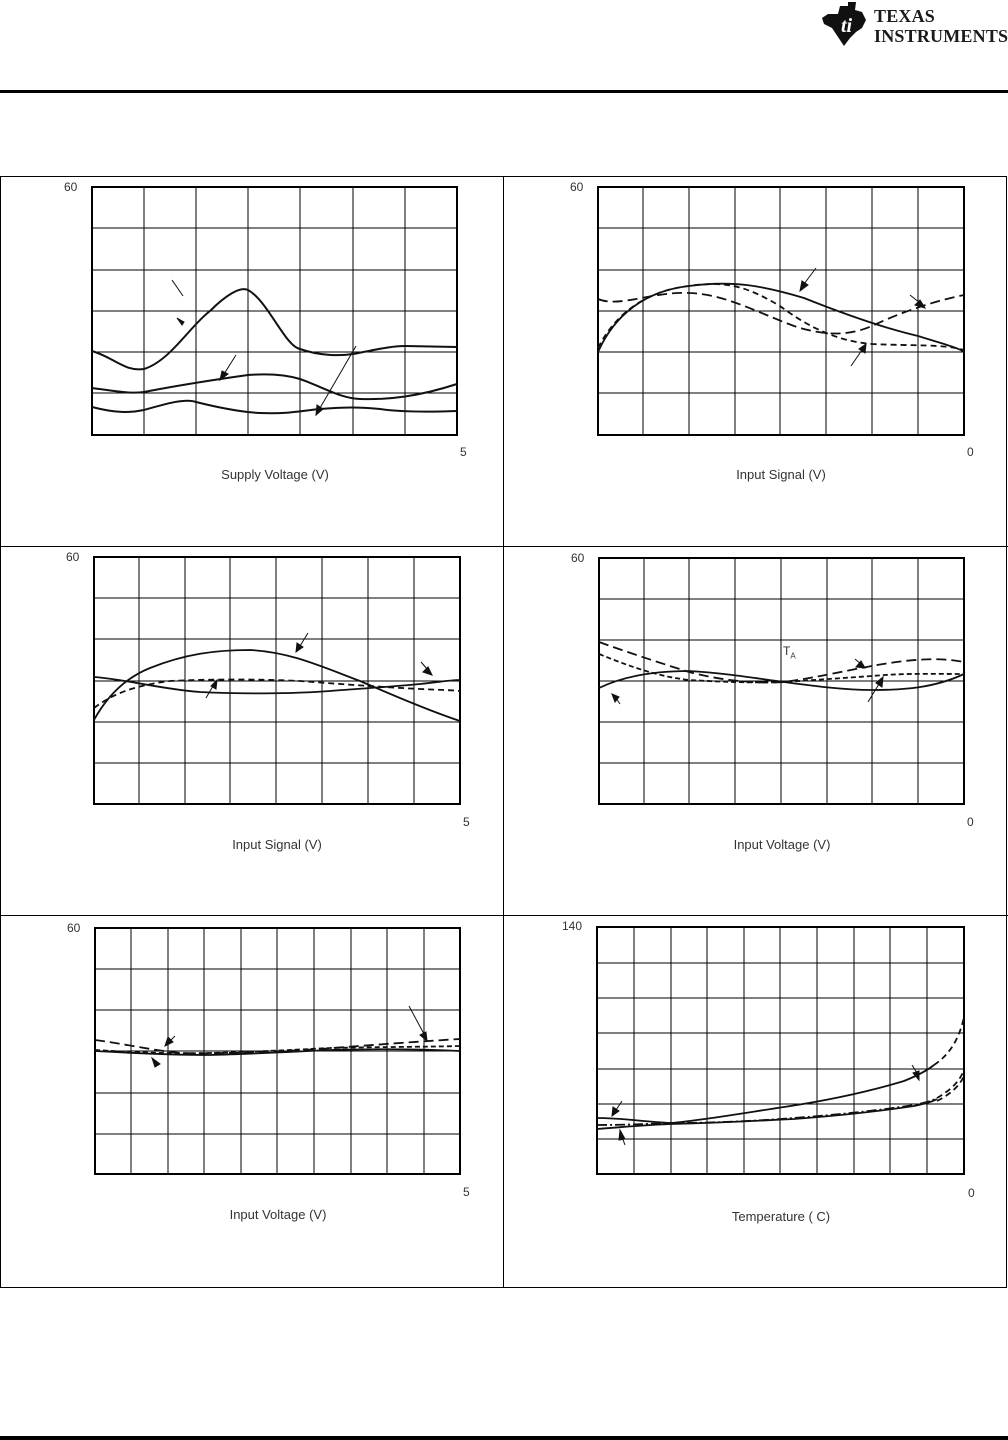  What do you see at coordinates (504, 1438) in the screenshot?
I see `footer-divider` at bounding box center [504, 1438].